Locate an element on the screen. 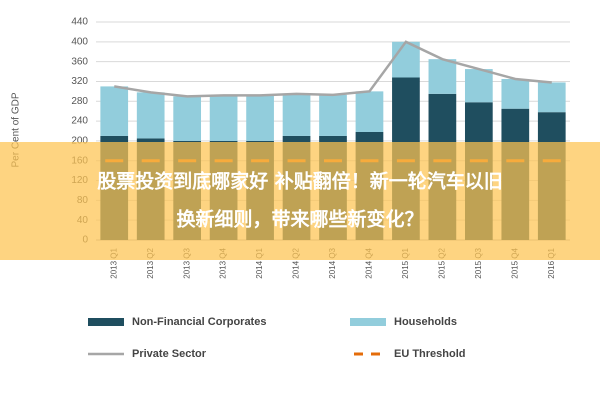  y-tick-label: 320 is located at coordinates (79, 81).